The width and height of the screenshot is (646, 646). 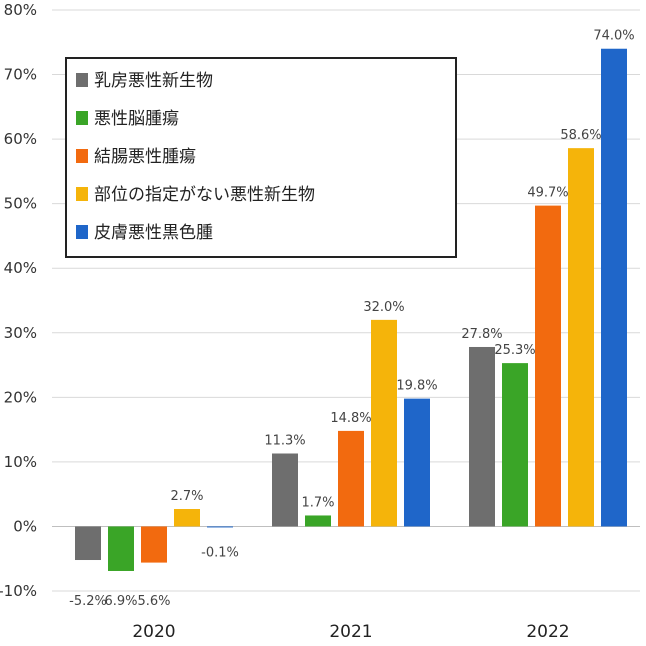 I want to click on data-label: 58.6%, so click(x=580, y=135).